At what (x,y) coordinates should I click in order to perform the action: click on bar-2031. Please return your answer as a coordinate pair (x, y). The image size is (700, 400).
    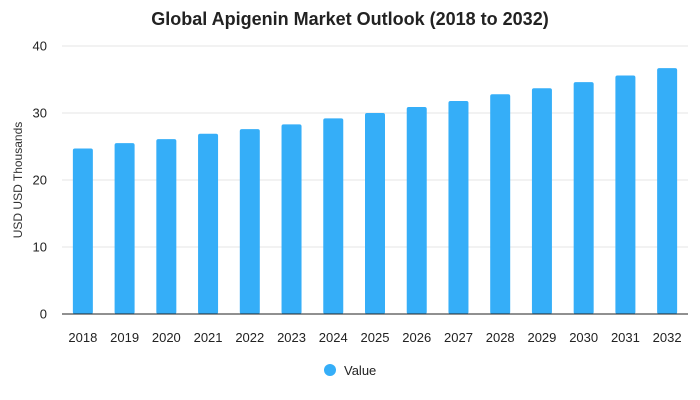
    Looking at the image, I should click on (625, 194).